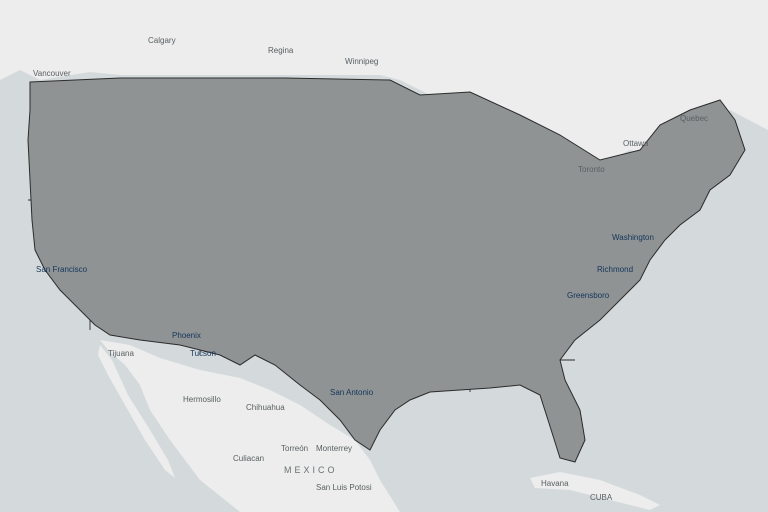 The image size is (768, 512). I want to click on mexico-land, so click(250, 426).